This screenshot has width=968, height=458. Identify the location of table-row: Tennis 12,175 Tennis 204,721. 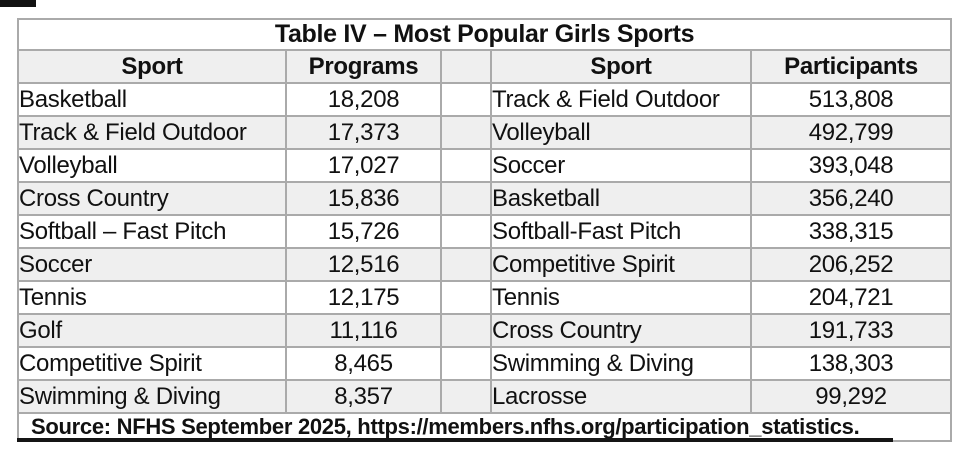
(485, 297).